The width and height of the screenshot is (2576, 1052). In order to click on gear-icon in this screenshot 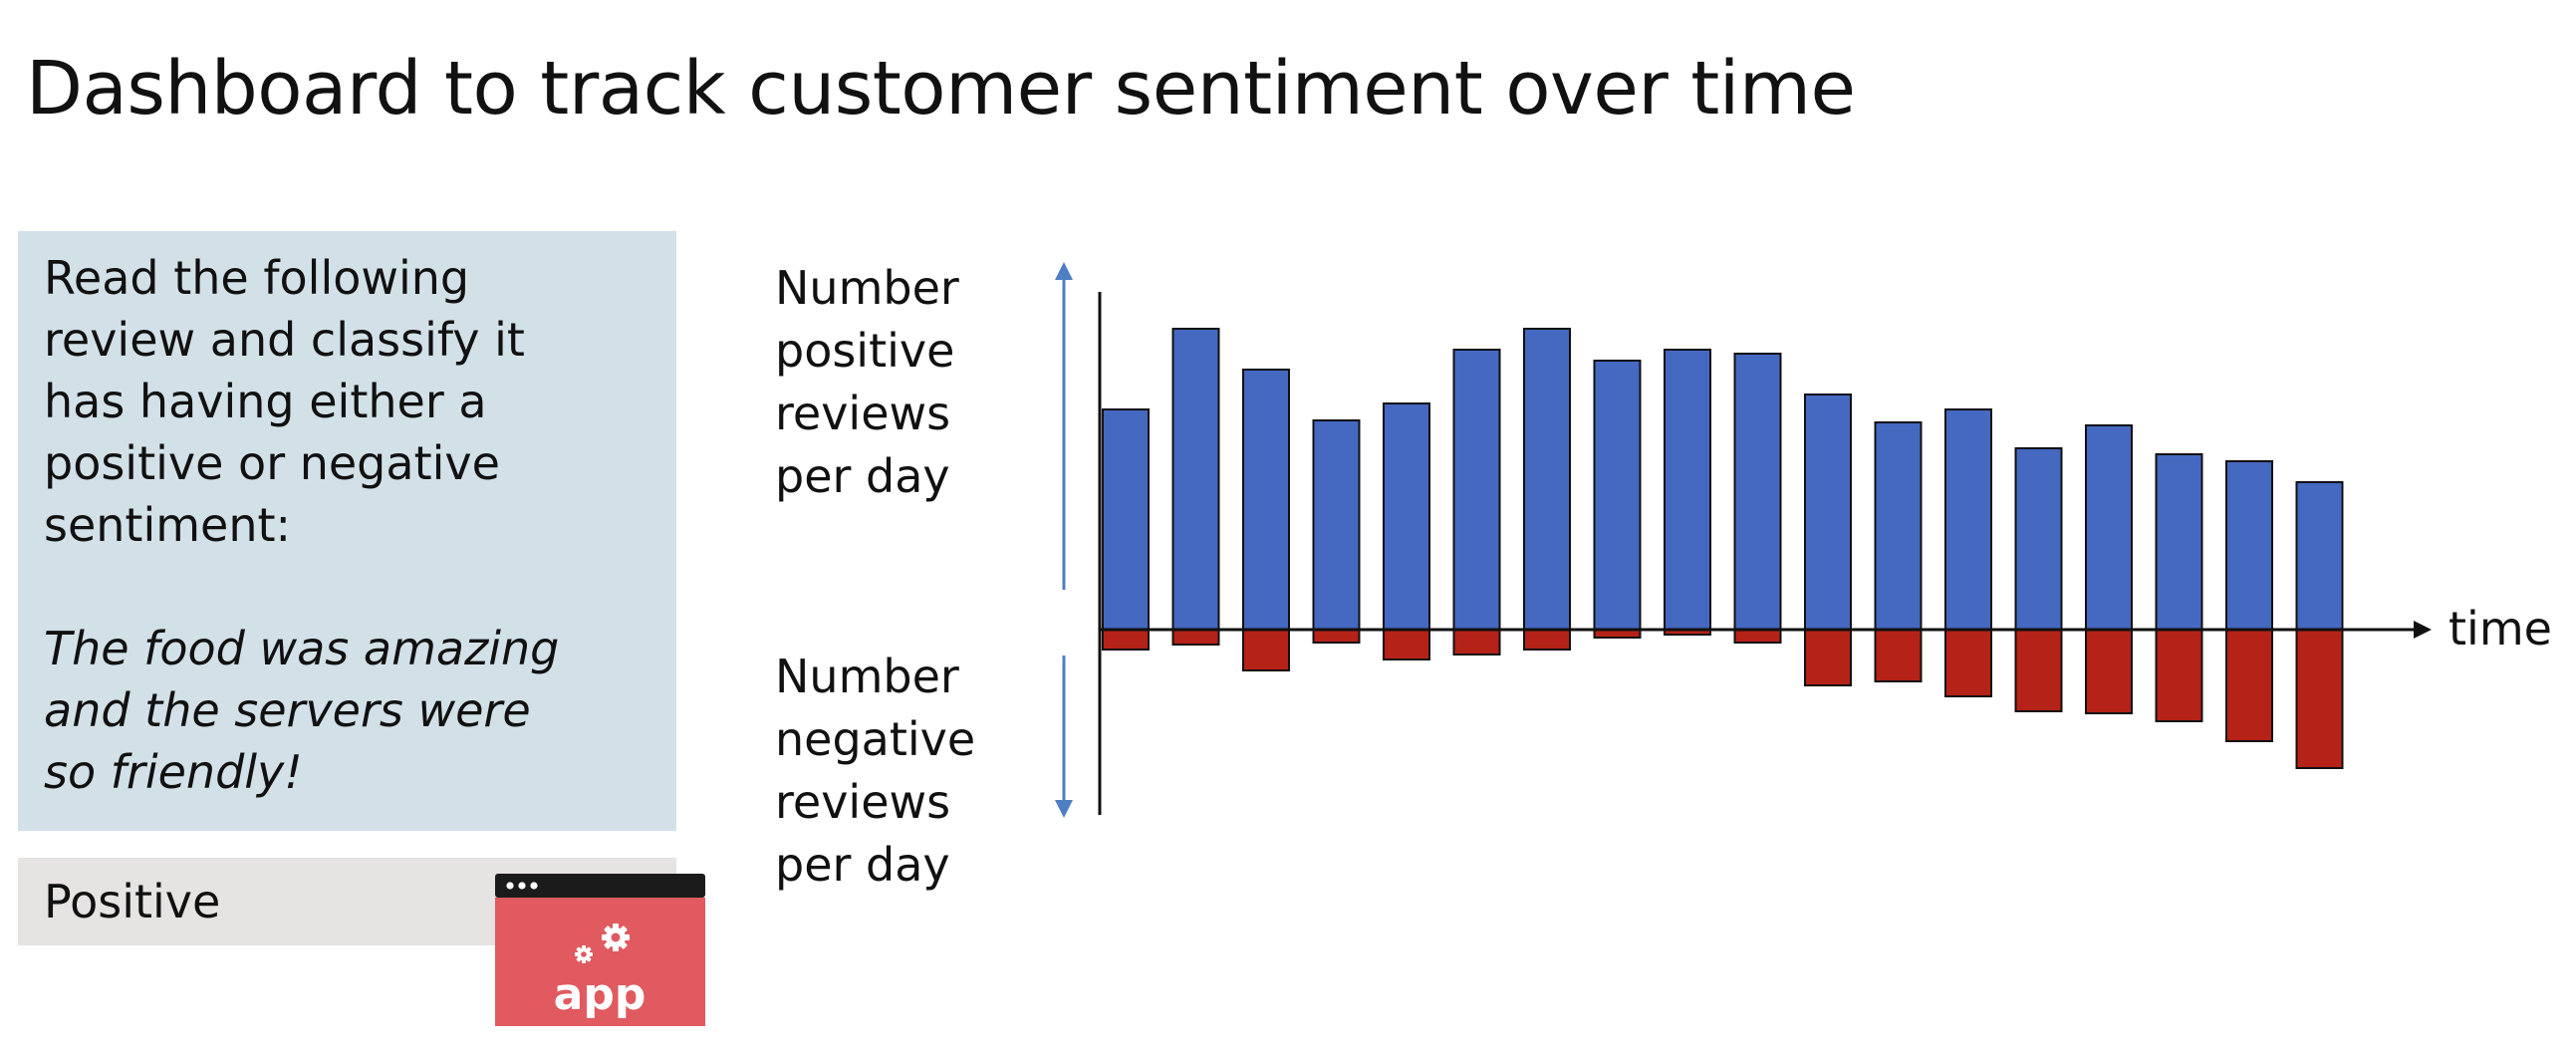, I will do `click(602, 943)`.